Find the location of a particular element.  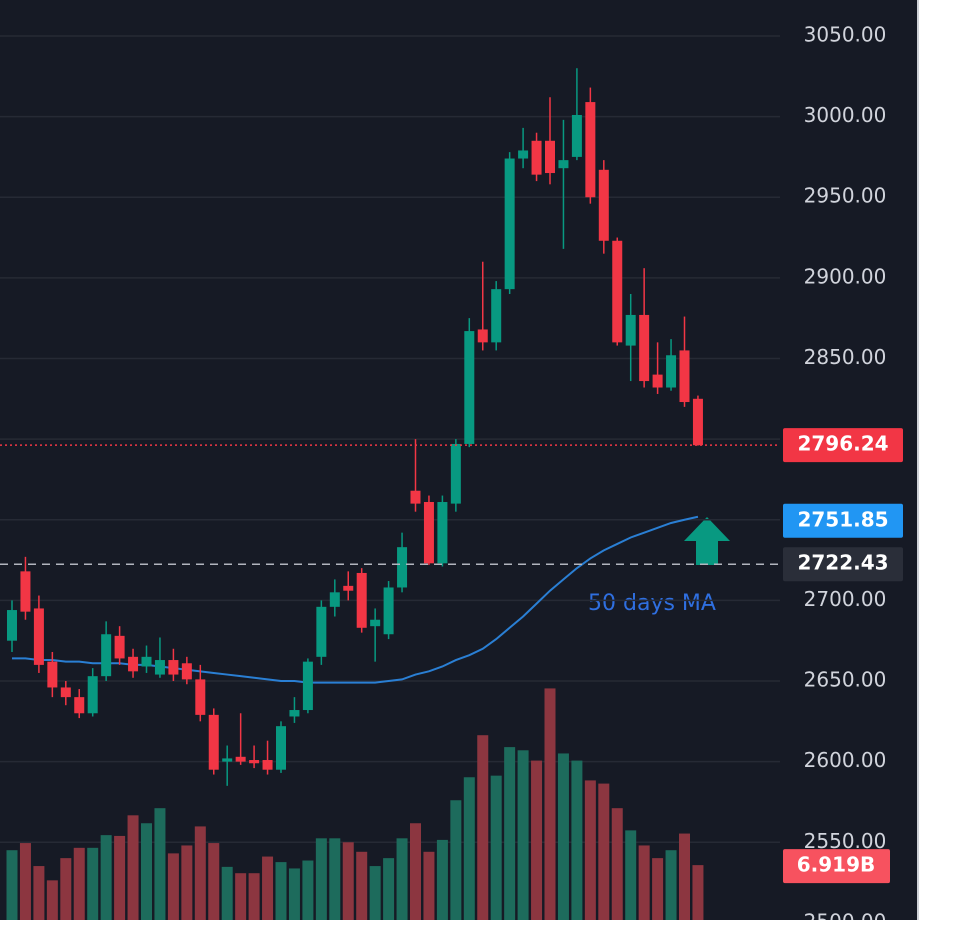

y-tick-label: 2550.00 is located at coordinates (845, 841).